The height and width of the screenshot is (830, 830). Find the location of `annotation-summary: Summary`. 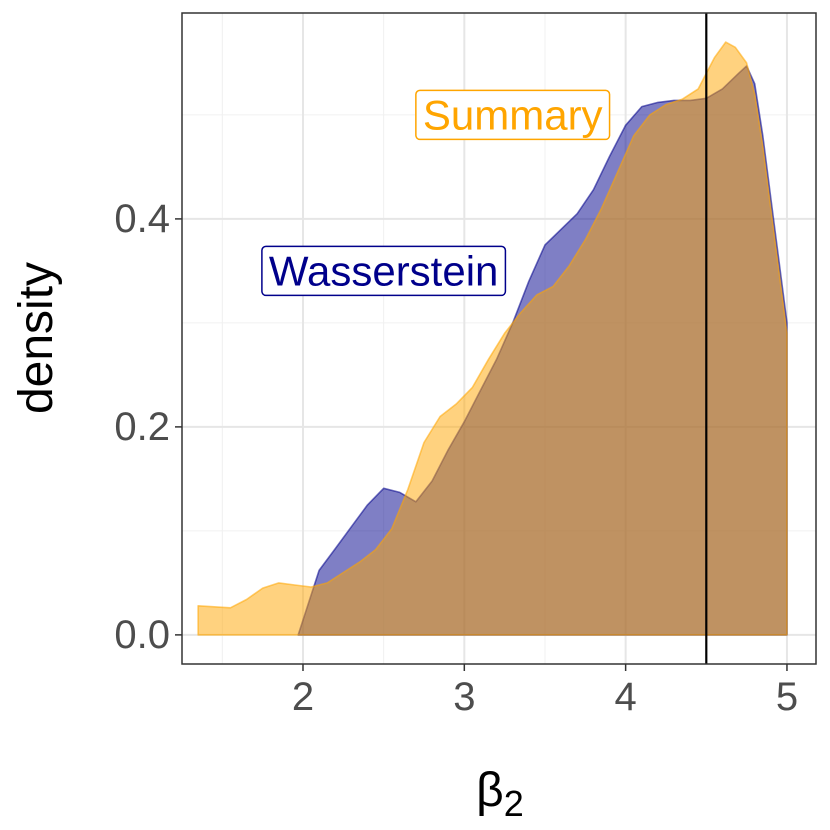

annotation-summary: Summary is located at coordinates (513, 115).